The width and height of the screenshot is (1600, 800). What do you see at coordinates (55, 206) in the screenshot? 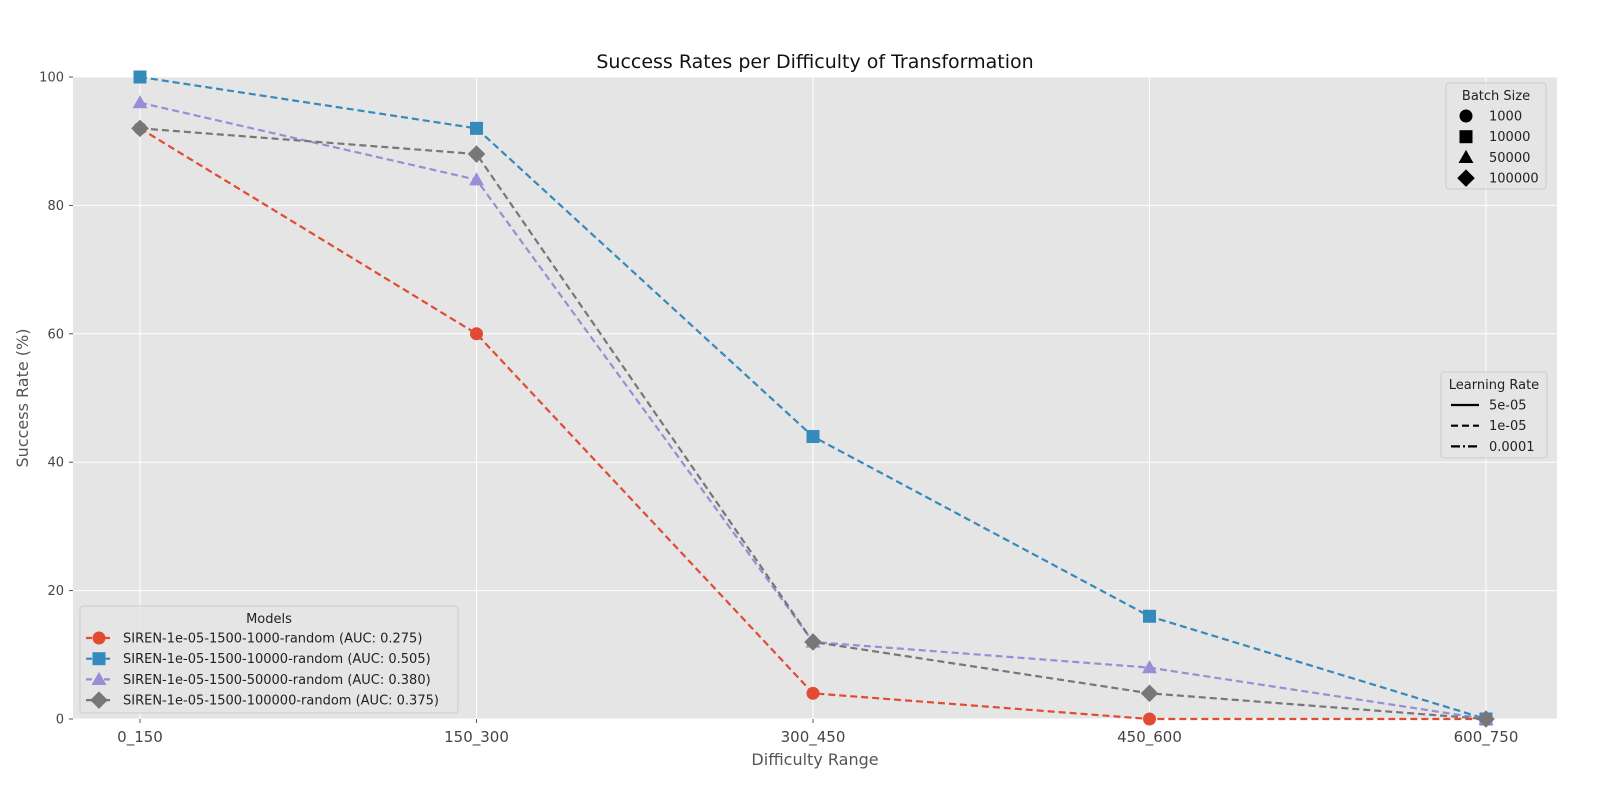
I see `y-tick-label: 80` at bounding box center [55, 206].